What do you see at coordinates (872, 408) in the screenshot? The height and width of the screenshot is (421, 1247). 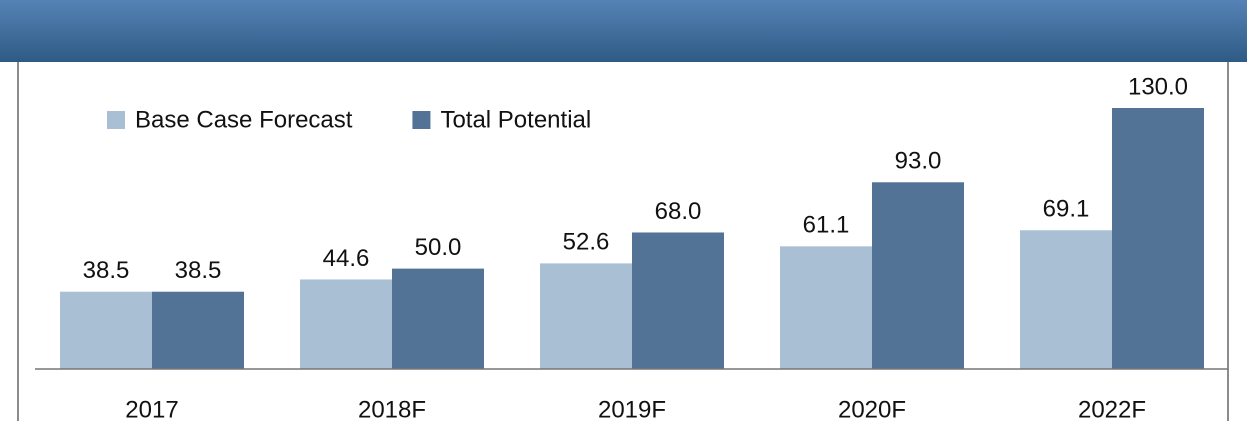 I see `x-tick-label: 2020F` at bounding box center [872, 408].